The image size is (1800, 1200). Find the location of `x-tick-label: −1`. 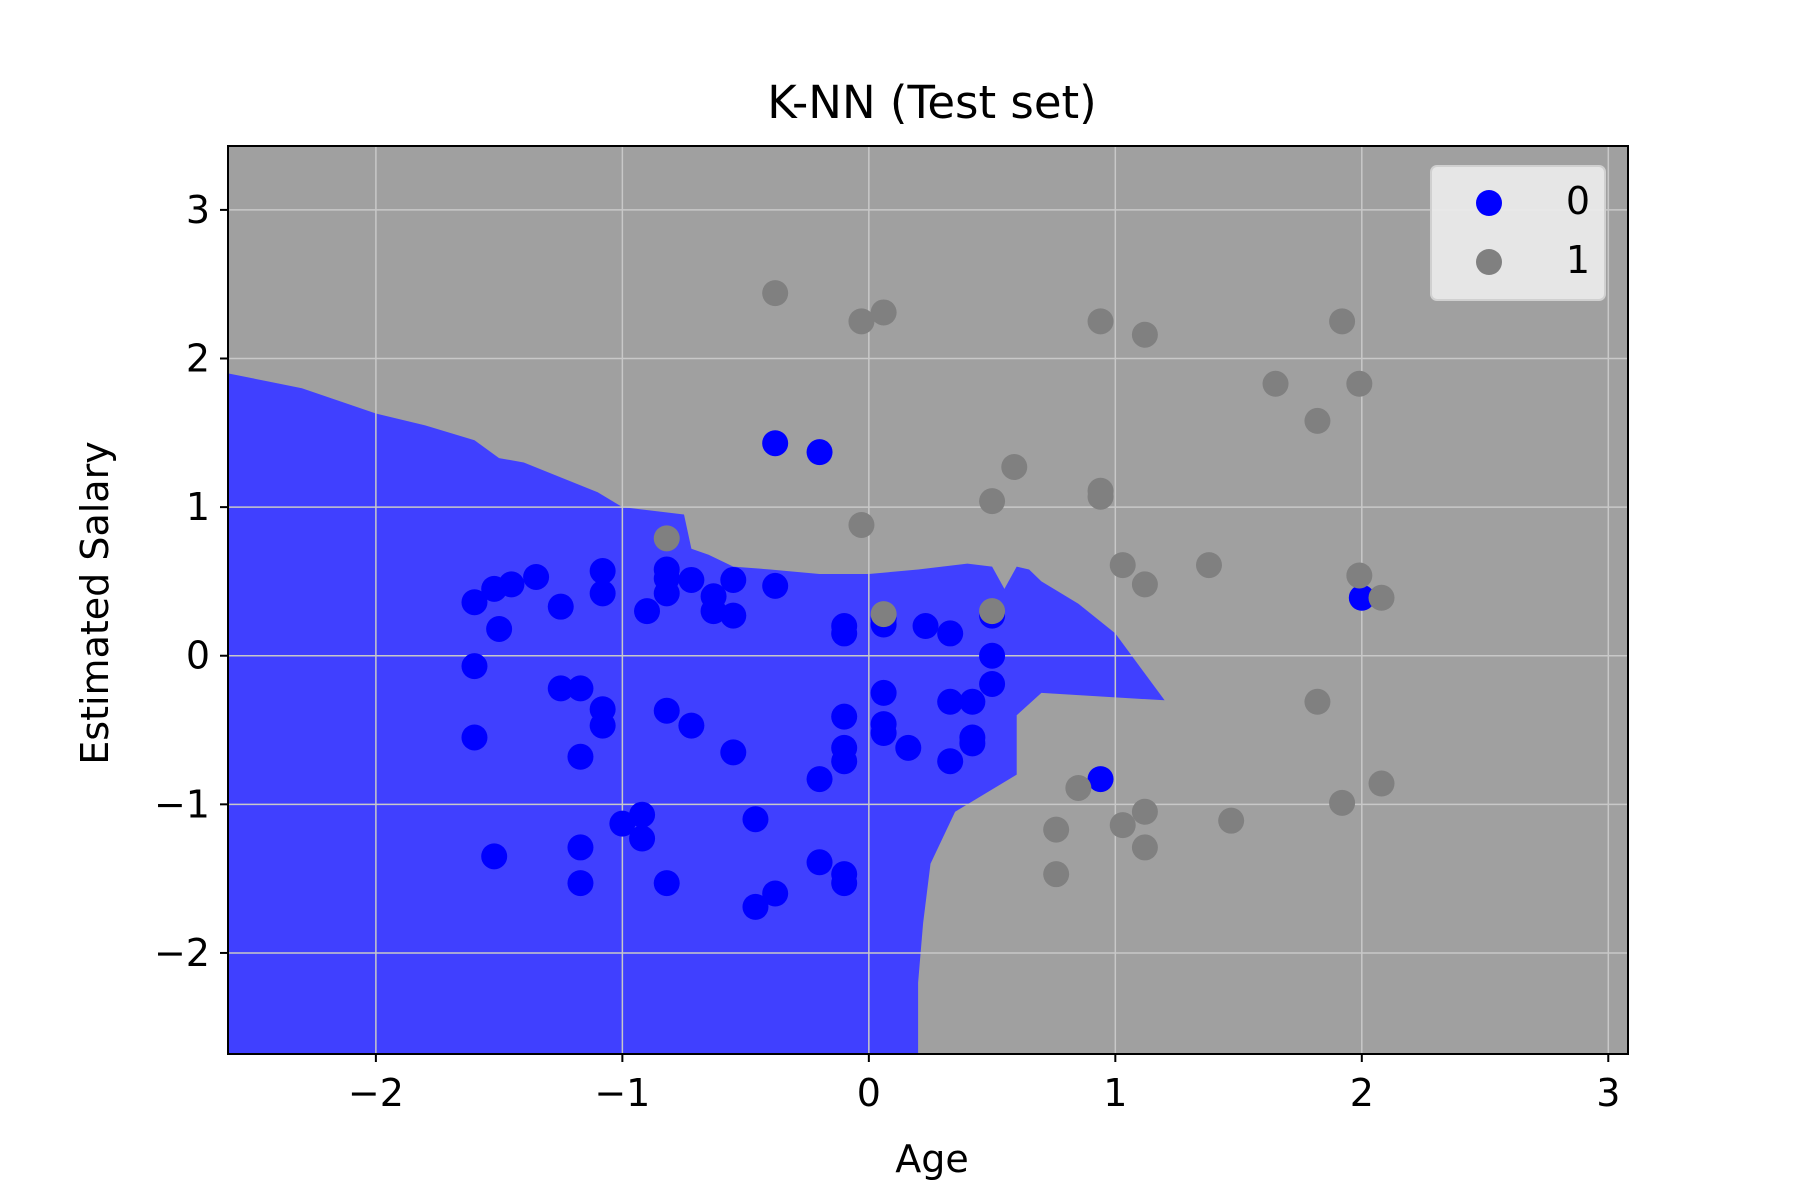

x-tick-label: −1 is located at coordinates (622, 1093).